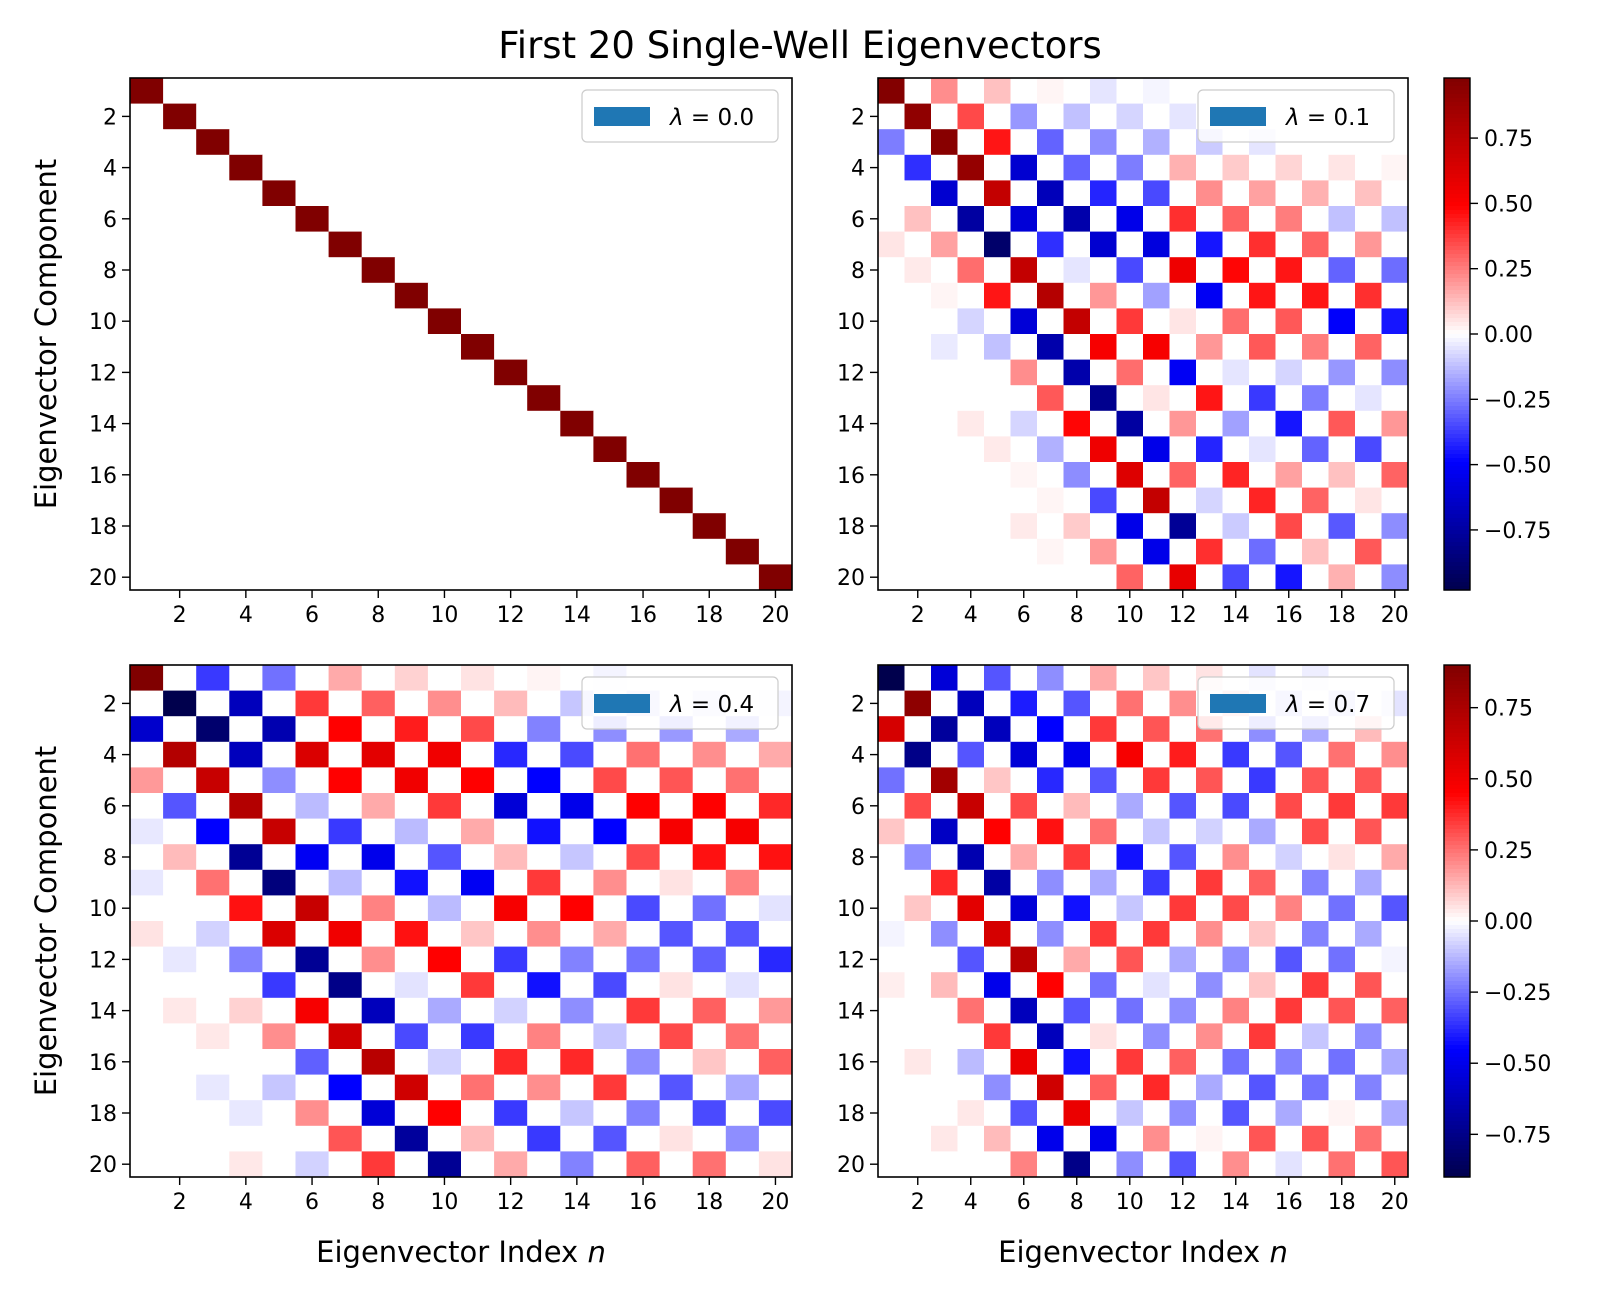 The width and height of the screenshot is (1600, 1300). I want to click on y-tick-label: 2, so click(858, 704).